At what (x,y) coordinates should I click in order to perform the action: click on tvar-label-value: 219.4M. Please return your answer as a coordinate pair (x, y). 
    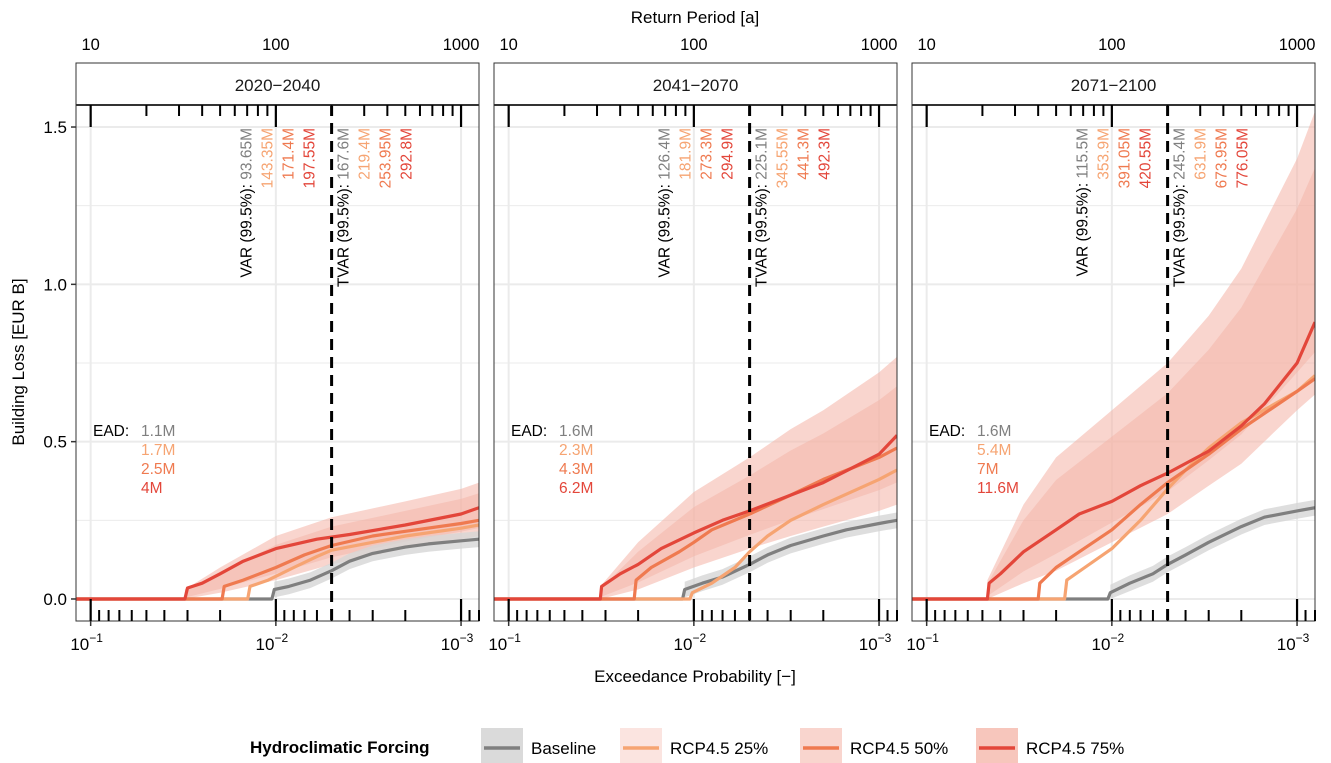
    Looking at the image, I should click on (365, 154).